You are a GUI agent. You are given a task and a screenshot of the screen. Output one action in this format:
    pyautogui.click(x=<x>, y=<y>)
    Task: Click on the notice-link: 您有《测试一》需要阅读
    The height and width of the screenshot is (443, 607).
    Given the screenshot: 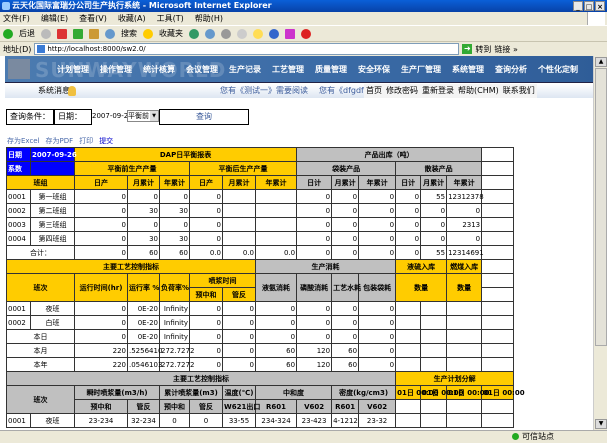 What is the action you would take?
    pyautogui.click(x=264, y=90)
    